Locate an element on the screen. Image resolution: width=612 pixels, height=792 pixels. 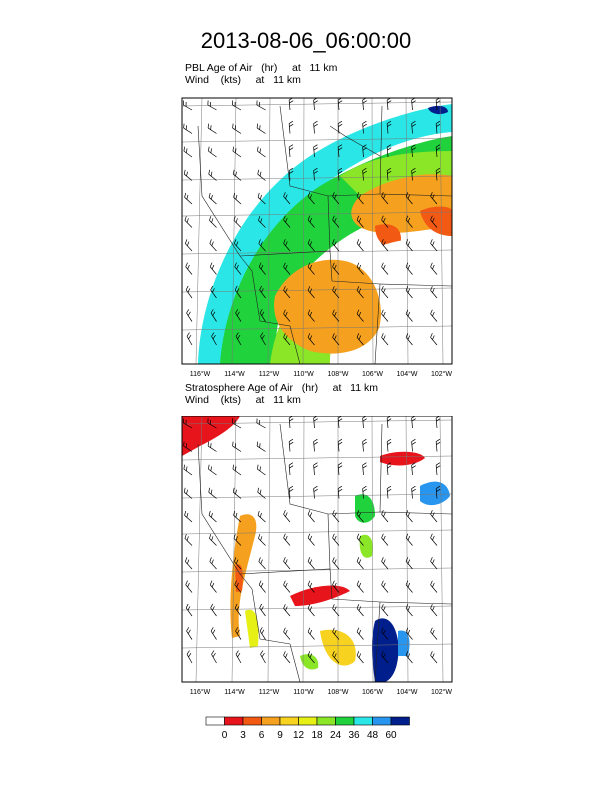
state-borders is located at coordinates (325, 235).